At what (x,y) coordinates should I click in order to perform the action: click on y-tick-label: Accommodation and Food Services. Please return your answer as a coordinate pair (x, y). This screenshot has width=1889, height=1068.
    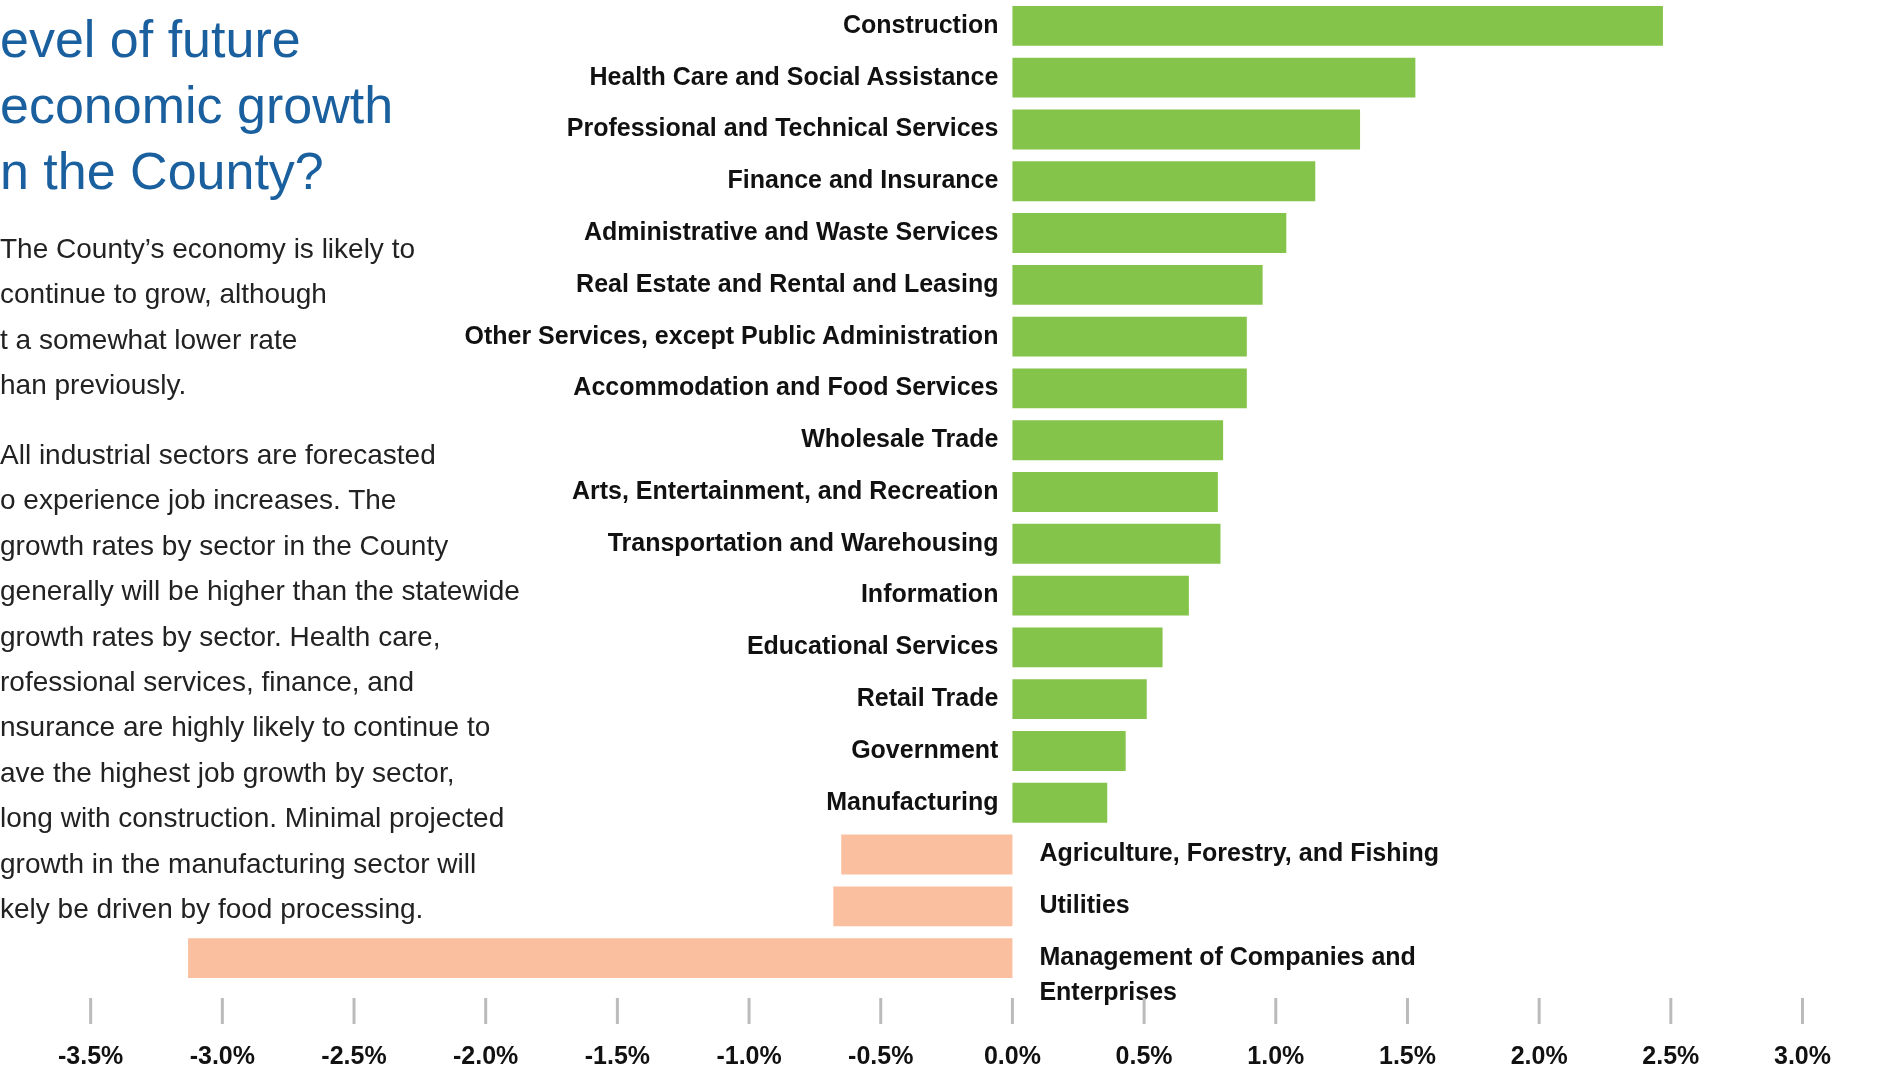
    Looking at the image, I should click on (786, 386).